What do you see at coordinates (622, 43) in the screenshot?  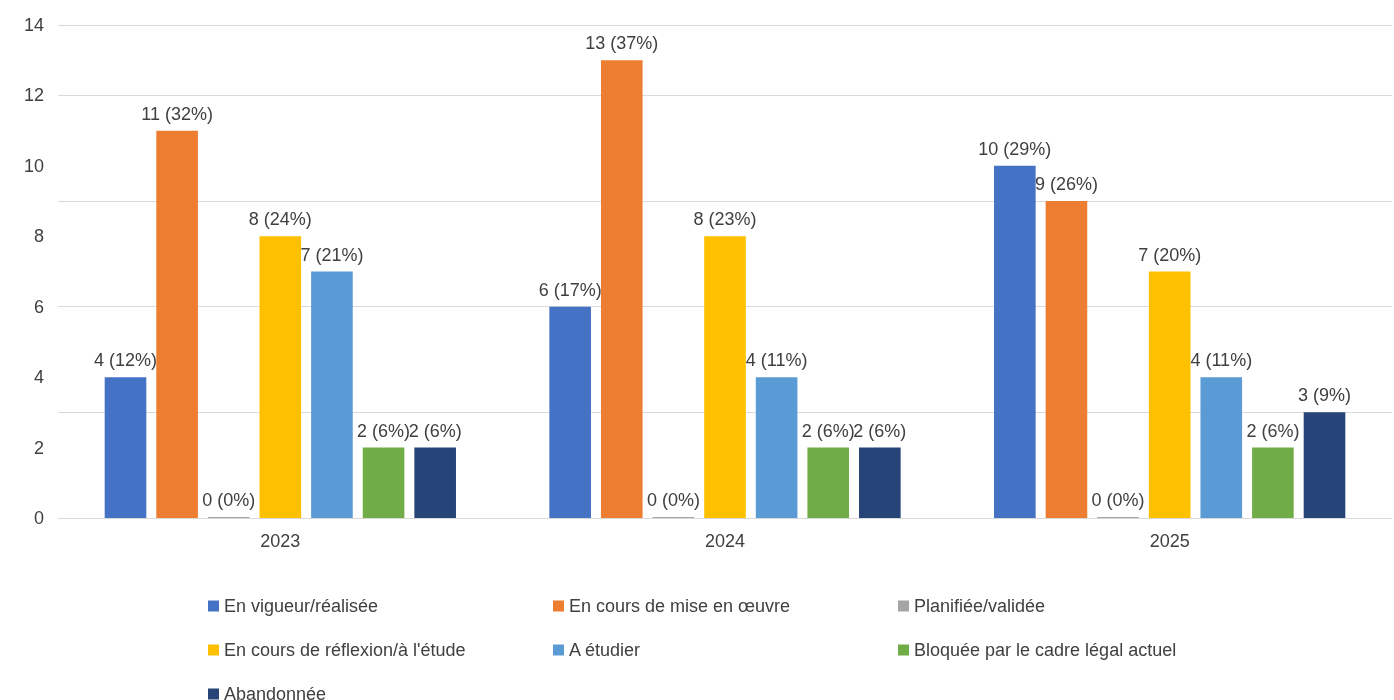 I see `data-label: 13 (37%)` at bounding box center [622, 43].